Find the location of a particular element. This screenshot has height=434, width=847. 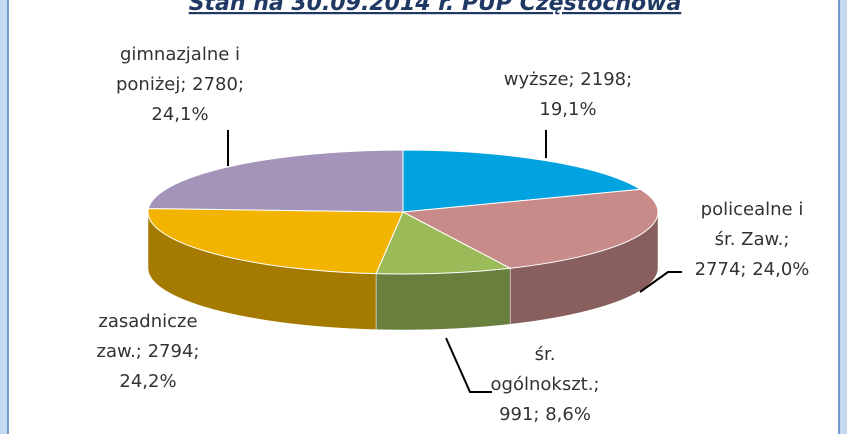

data-label: 991; 8,6% is located at coordinates (545, 414).